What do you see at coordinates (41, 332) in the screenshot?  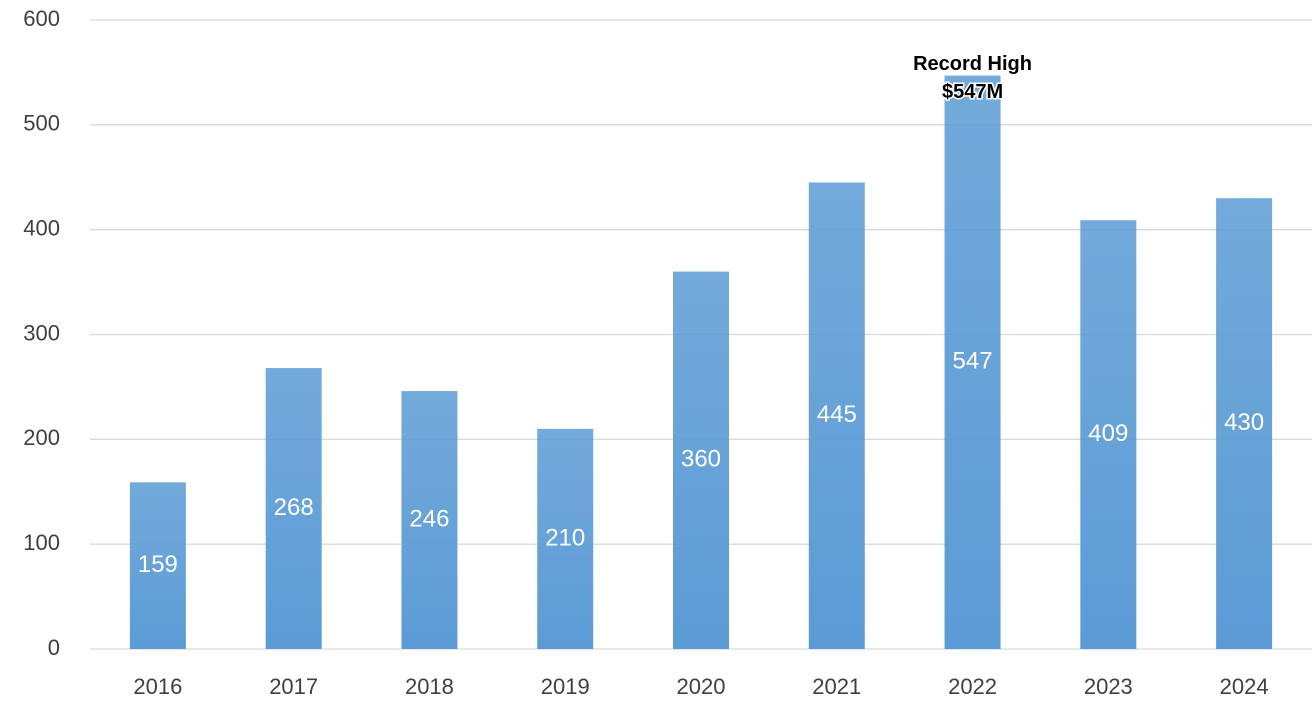 I see `y-tick-label: 300` at bounding box center [41, 332].